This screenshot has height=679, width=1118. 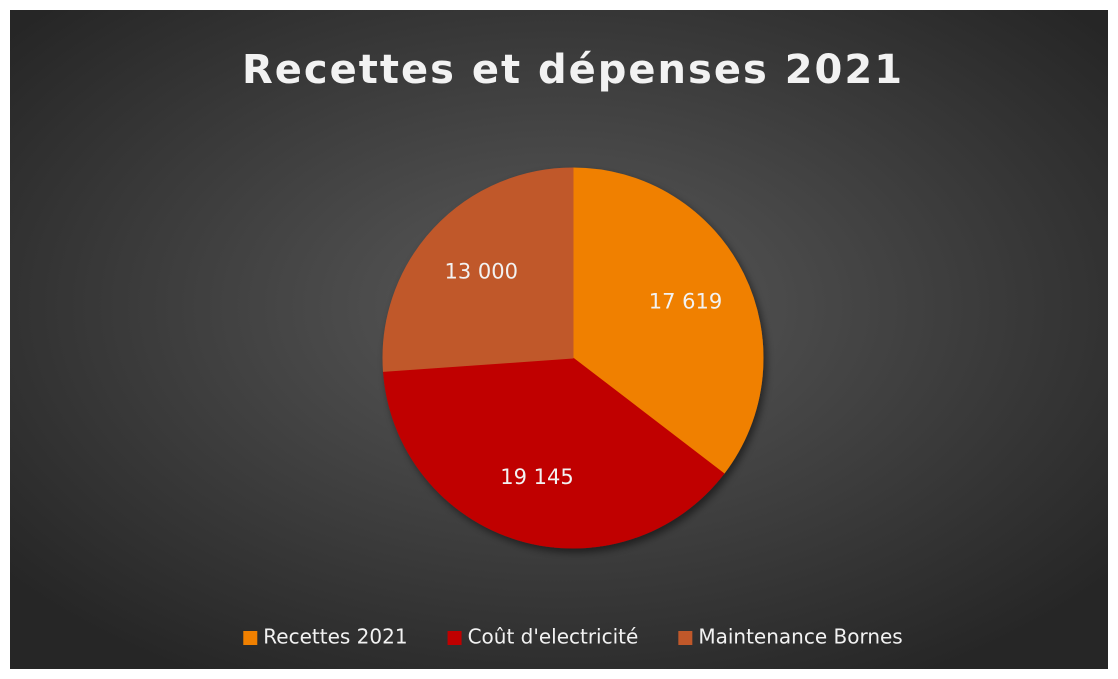 I want to click on data-label: 19 145, so click(x=536, y=477).